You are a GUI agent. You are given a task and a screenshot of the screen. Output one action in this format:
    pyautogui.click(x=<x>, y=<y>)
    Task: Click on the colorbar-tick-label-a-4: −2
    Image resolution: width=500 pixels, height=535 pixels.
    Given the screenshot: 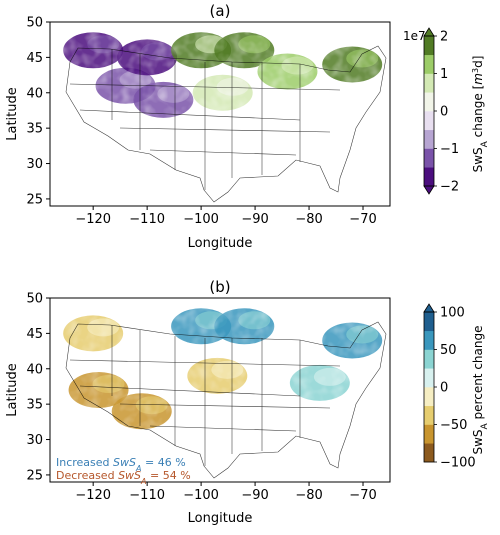 What is the action you would take?
    pyautogui.click(x=449, y=187)
    